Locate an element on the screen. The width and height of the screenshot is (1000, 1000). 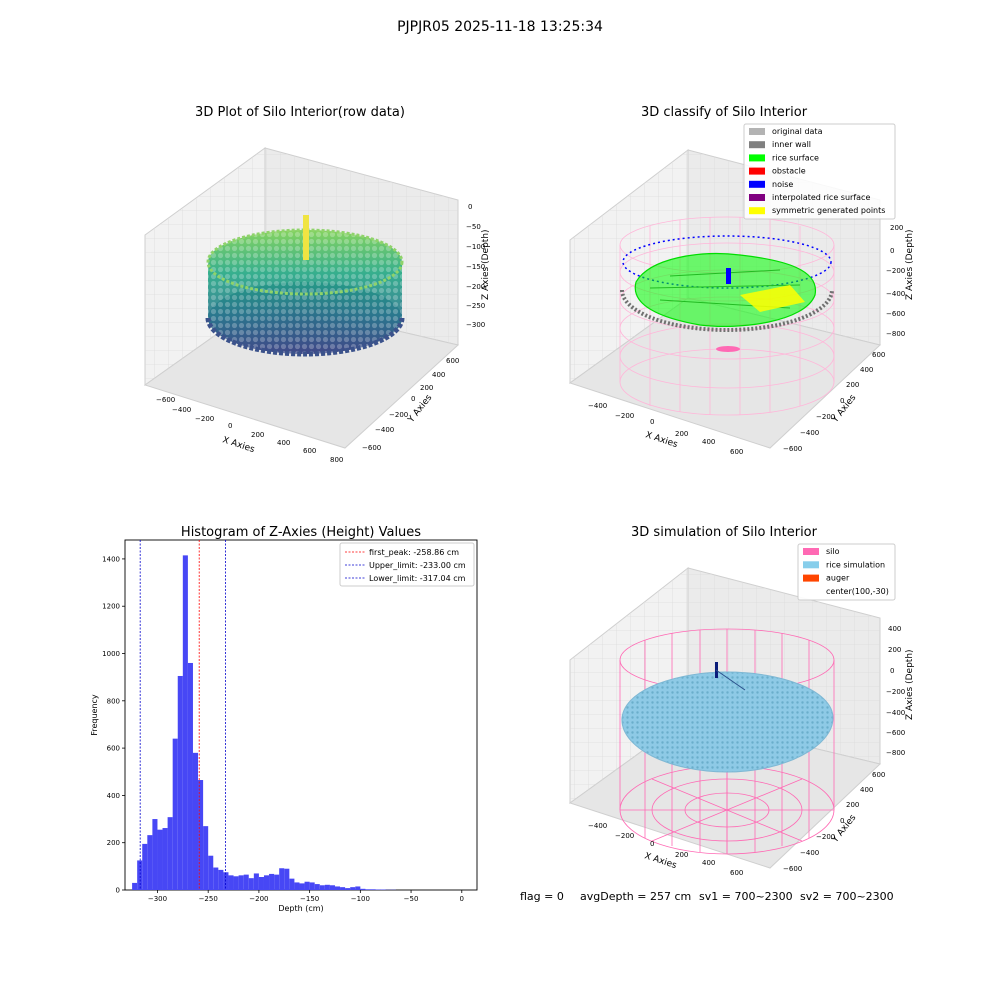
figure-suptitle: PJPJR05 2025-11-18 13:25:34 is located at coordinates (500, 27).